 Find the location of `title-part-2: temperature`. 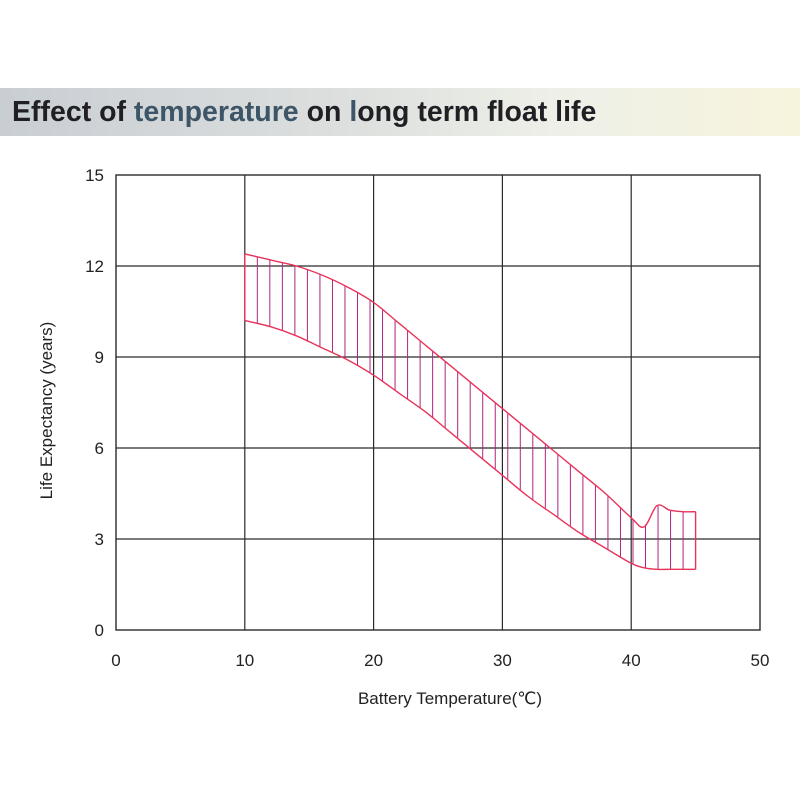

title-part-2: temperature is located at coordinates (216, 112).